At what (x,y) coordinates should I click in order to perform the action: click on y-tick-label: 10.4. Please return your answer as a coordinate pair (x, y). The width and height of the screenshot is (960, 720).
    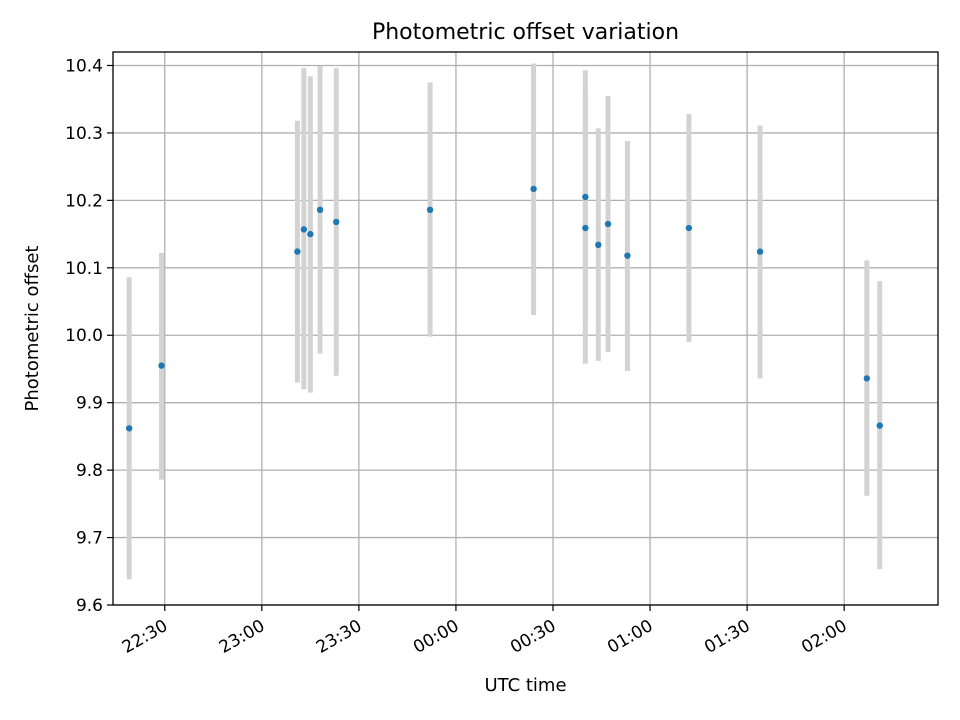
    Looking at the image, I should click on (84, 66).